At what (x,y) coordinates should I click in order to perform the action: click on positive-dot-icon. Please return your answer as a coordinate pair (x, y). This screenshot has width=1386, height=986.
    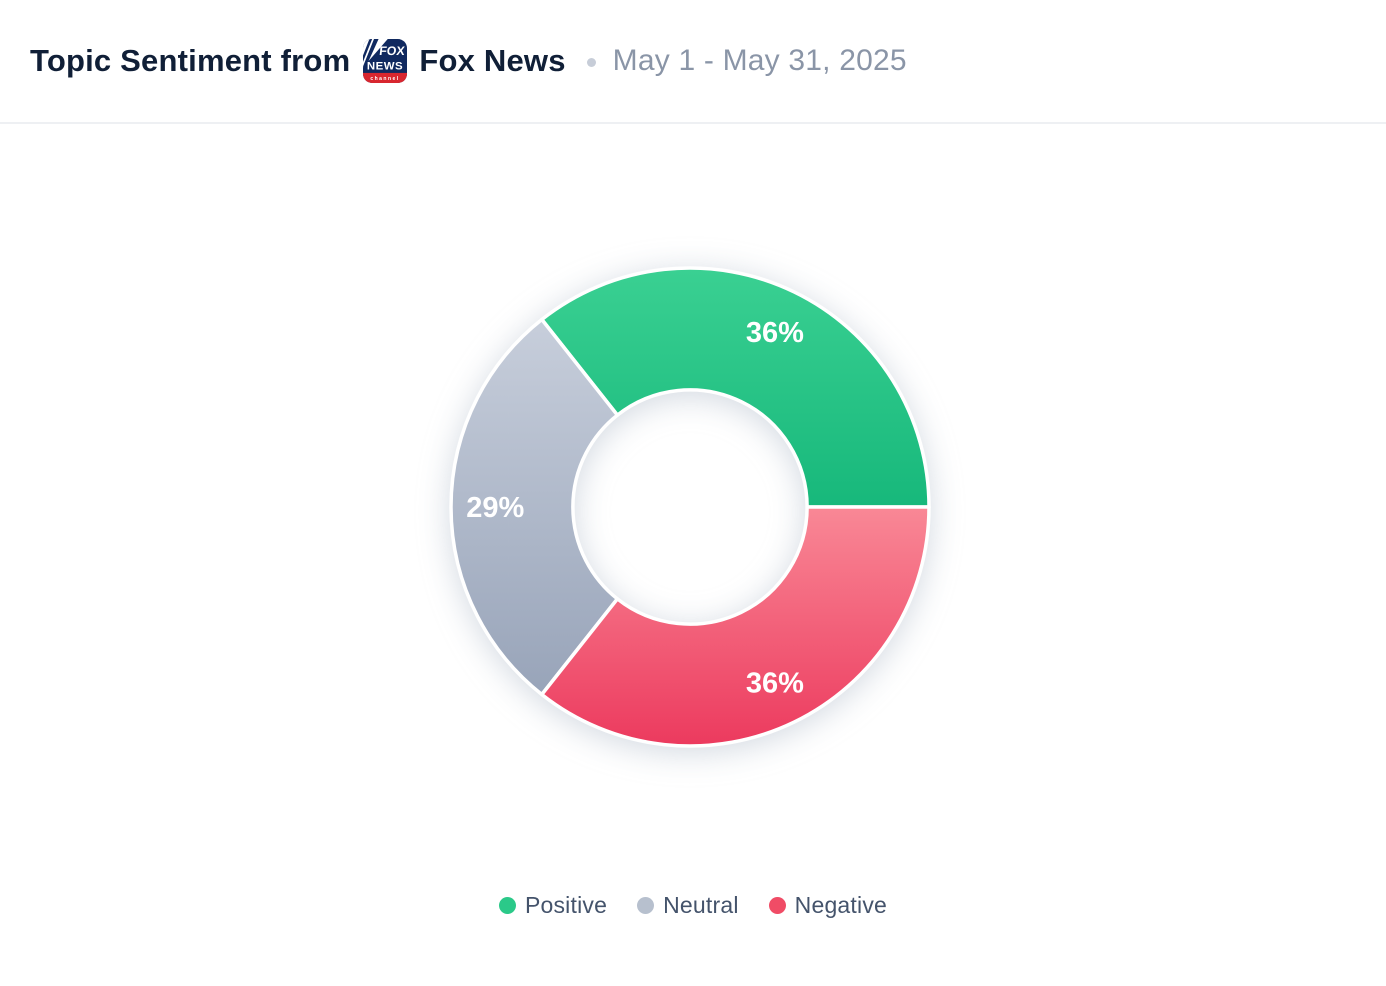
    Looking at the image, I should click on (507, 905).